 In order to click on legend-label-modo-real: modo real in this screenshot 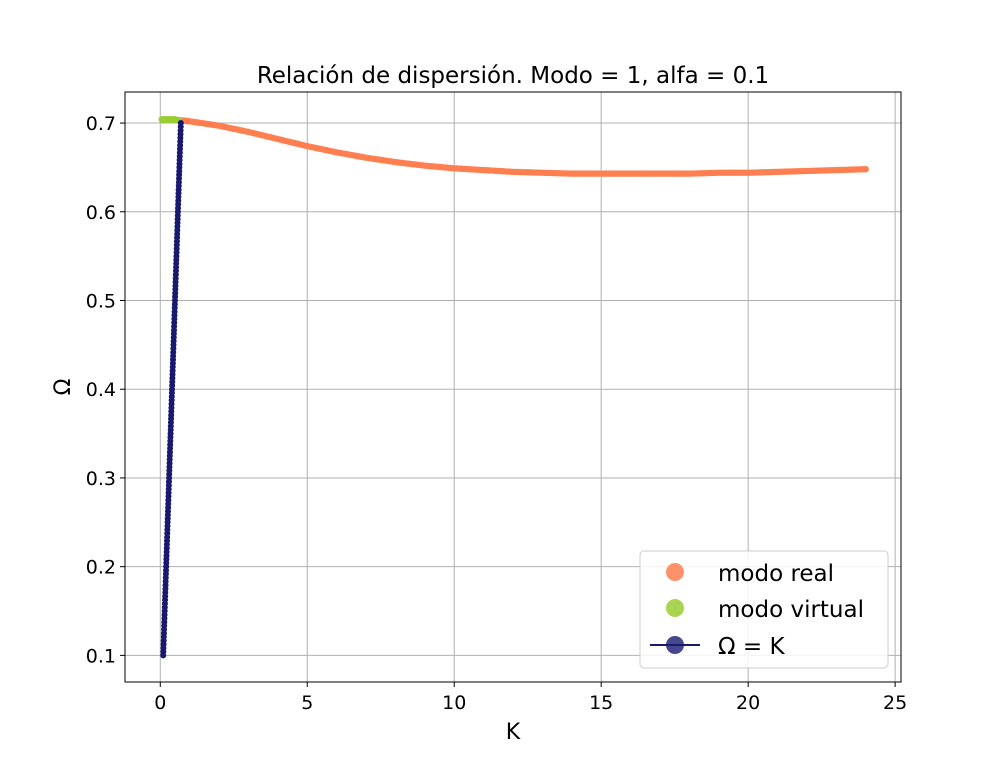, I will do `click(776, 574)`.